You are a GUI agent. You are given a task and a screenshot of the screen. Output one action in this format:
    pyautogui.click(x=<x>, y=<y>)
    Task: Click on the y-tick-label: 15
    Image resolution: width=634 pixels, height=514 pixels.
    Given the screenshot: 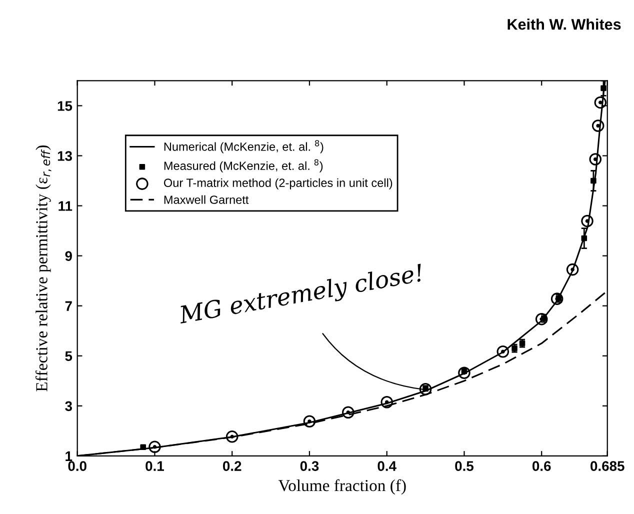 What is the action you would take?
    pyautogui.click(x=65, y=106)
    